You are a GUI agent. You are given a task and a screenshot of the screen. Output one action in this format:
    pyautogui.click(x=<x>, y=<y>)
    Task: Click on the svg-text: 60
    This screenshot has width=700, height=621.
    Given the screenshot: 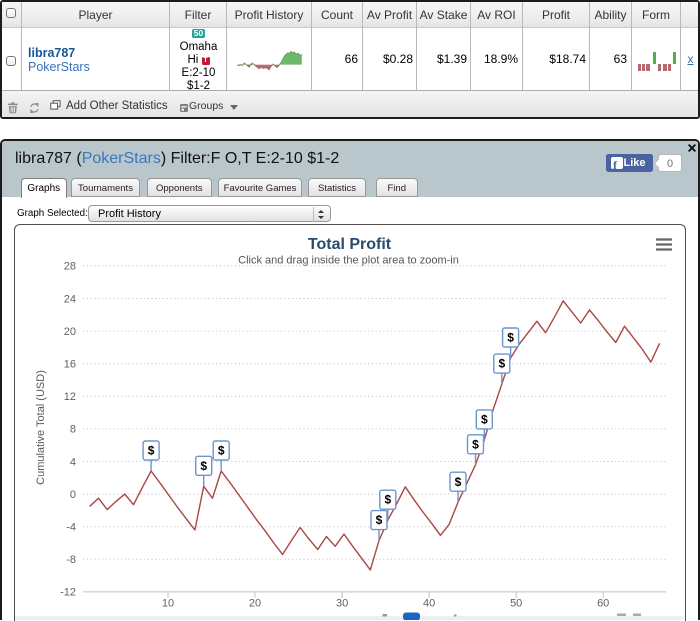 What is the action you would take?
    pyautogui.click(x=603, y=603)
    